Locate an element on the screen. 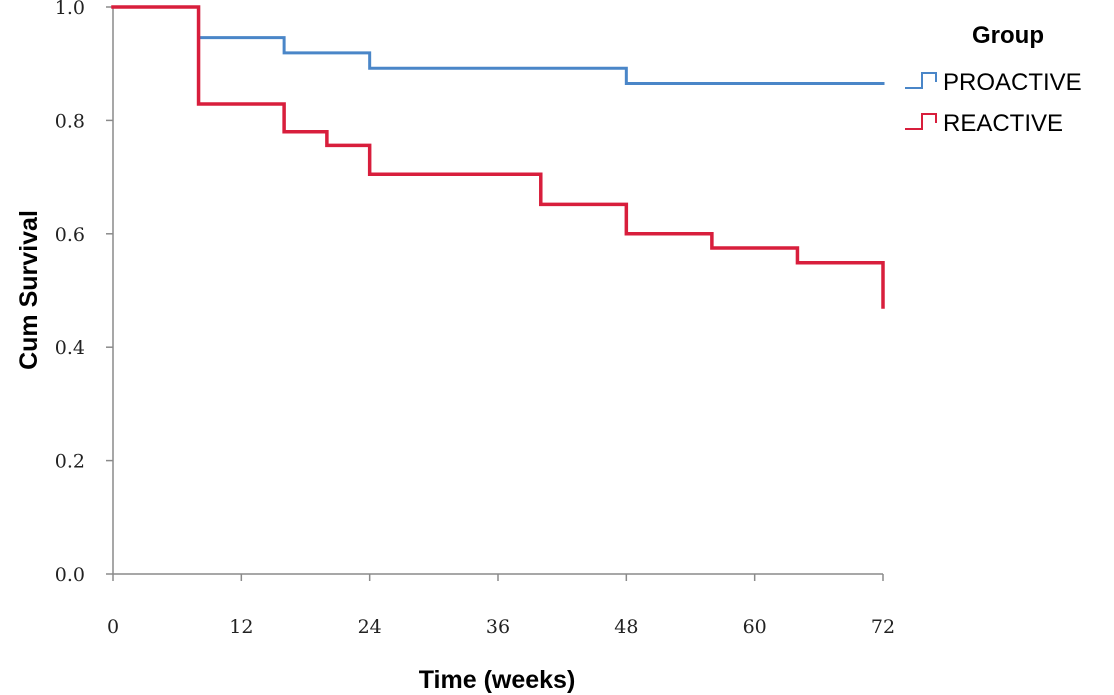 The image size is (1114, 695). legend-swatch-proactive is located at coordinates (921, 80).